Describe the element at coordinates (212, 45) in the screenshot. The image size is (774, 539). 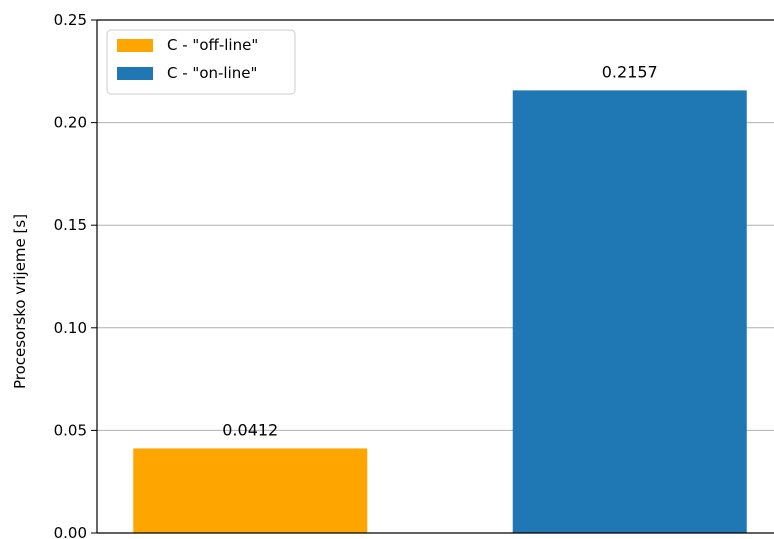
I see `legend-entry-label: C - "off-line"` at that location.